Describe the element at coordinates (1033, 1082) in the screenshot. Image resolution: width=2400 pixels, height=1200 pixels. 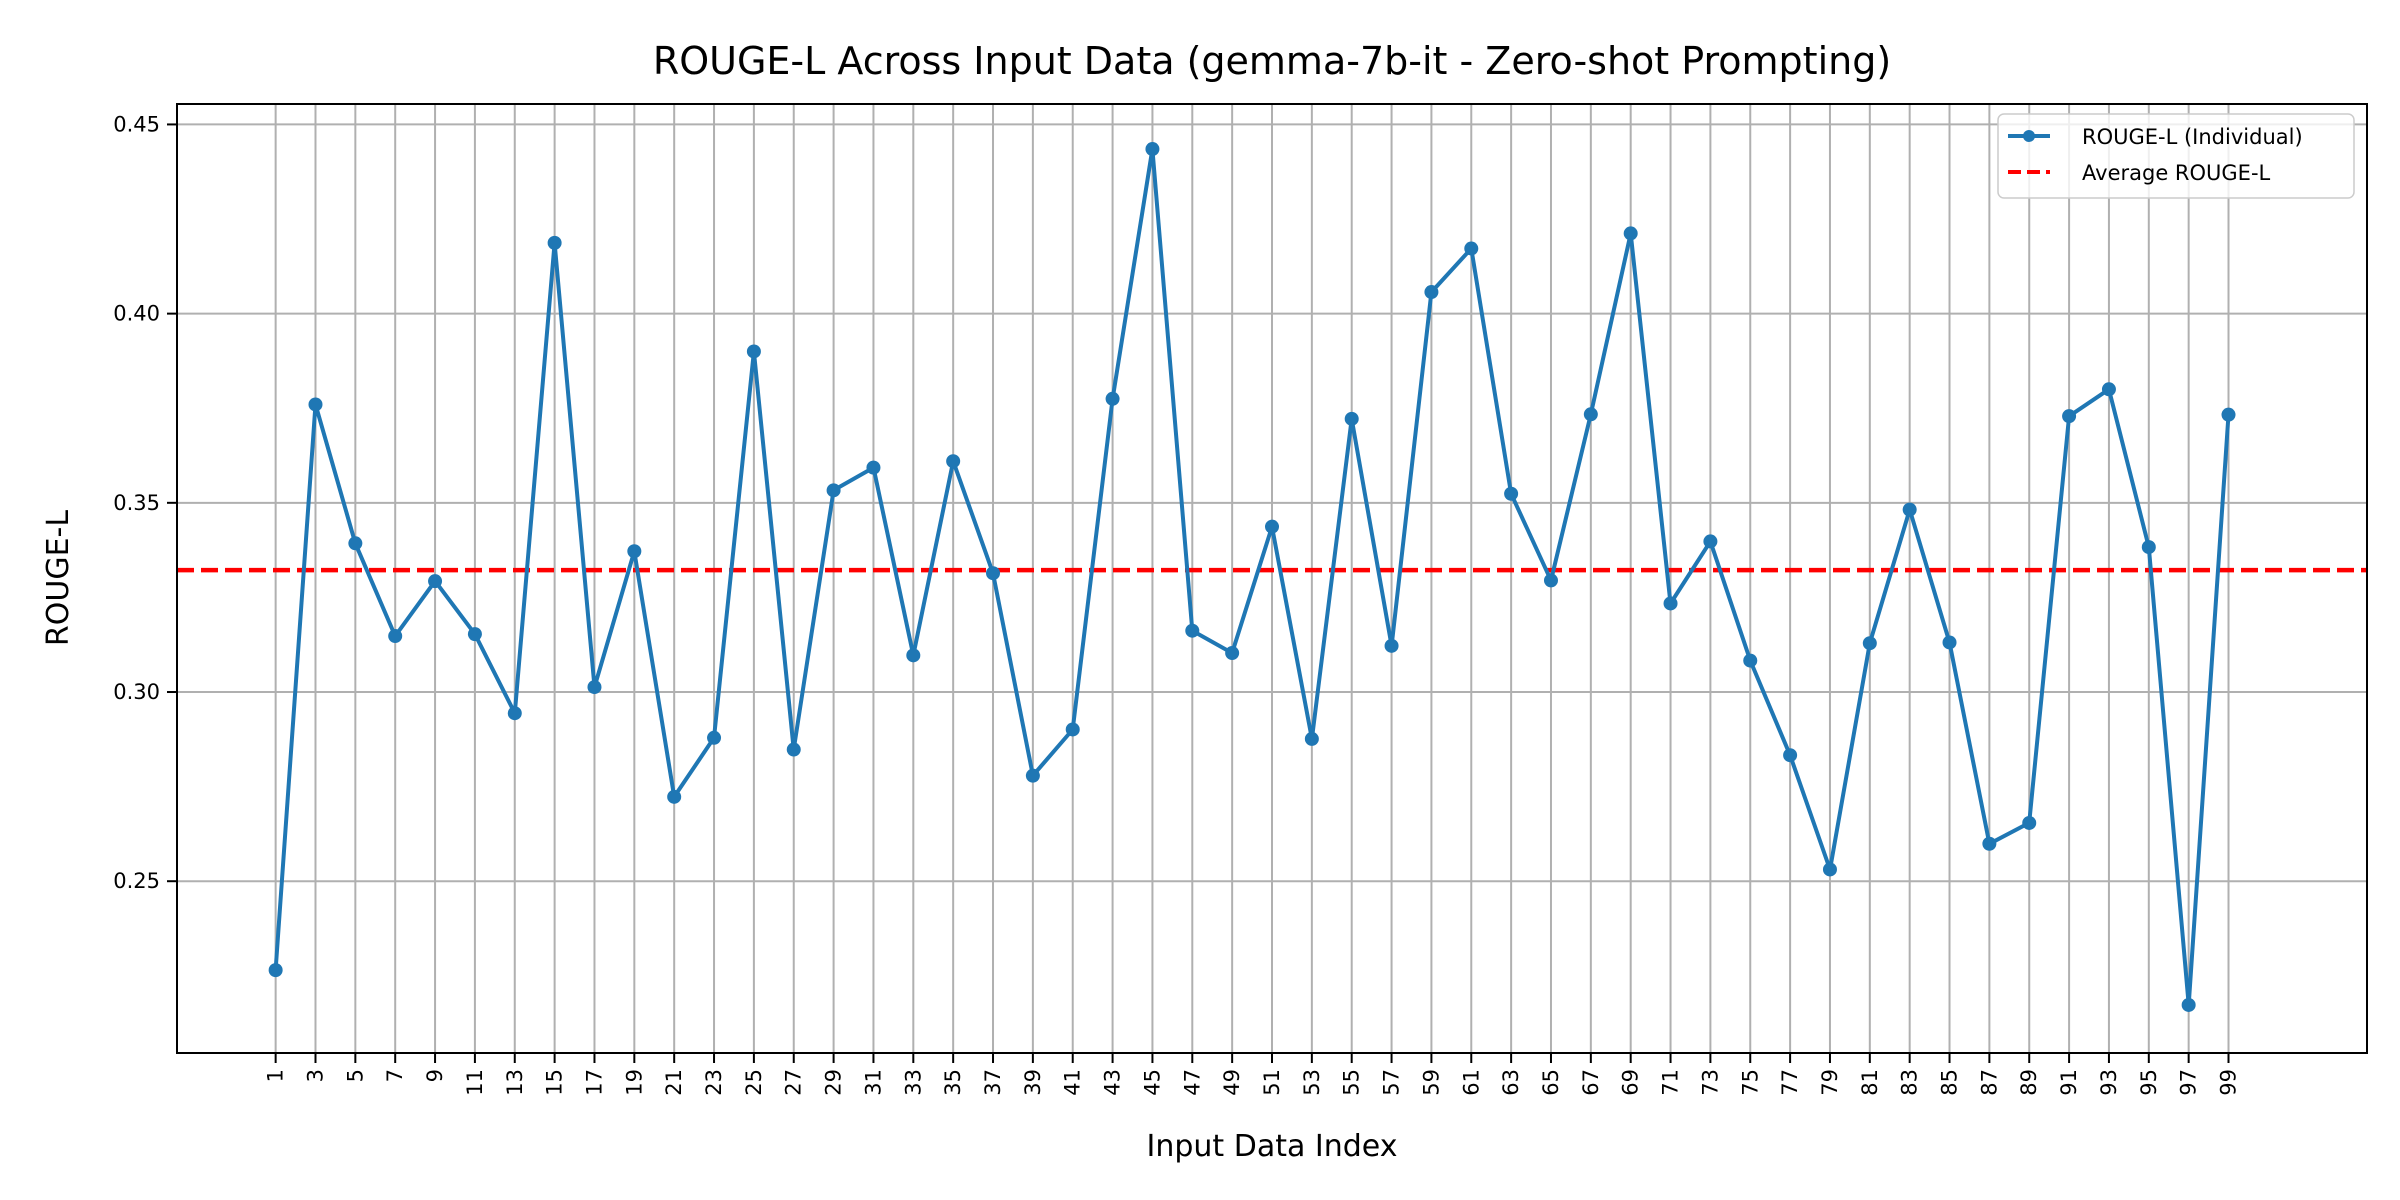
I see `x-tick-label: 39` at that location.